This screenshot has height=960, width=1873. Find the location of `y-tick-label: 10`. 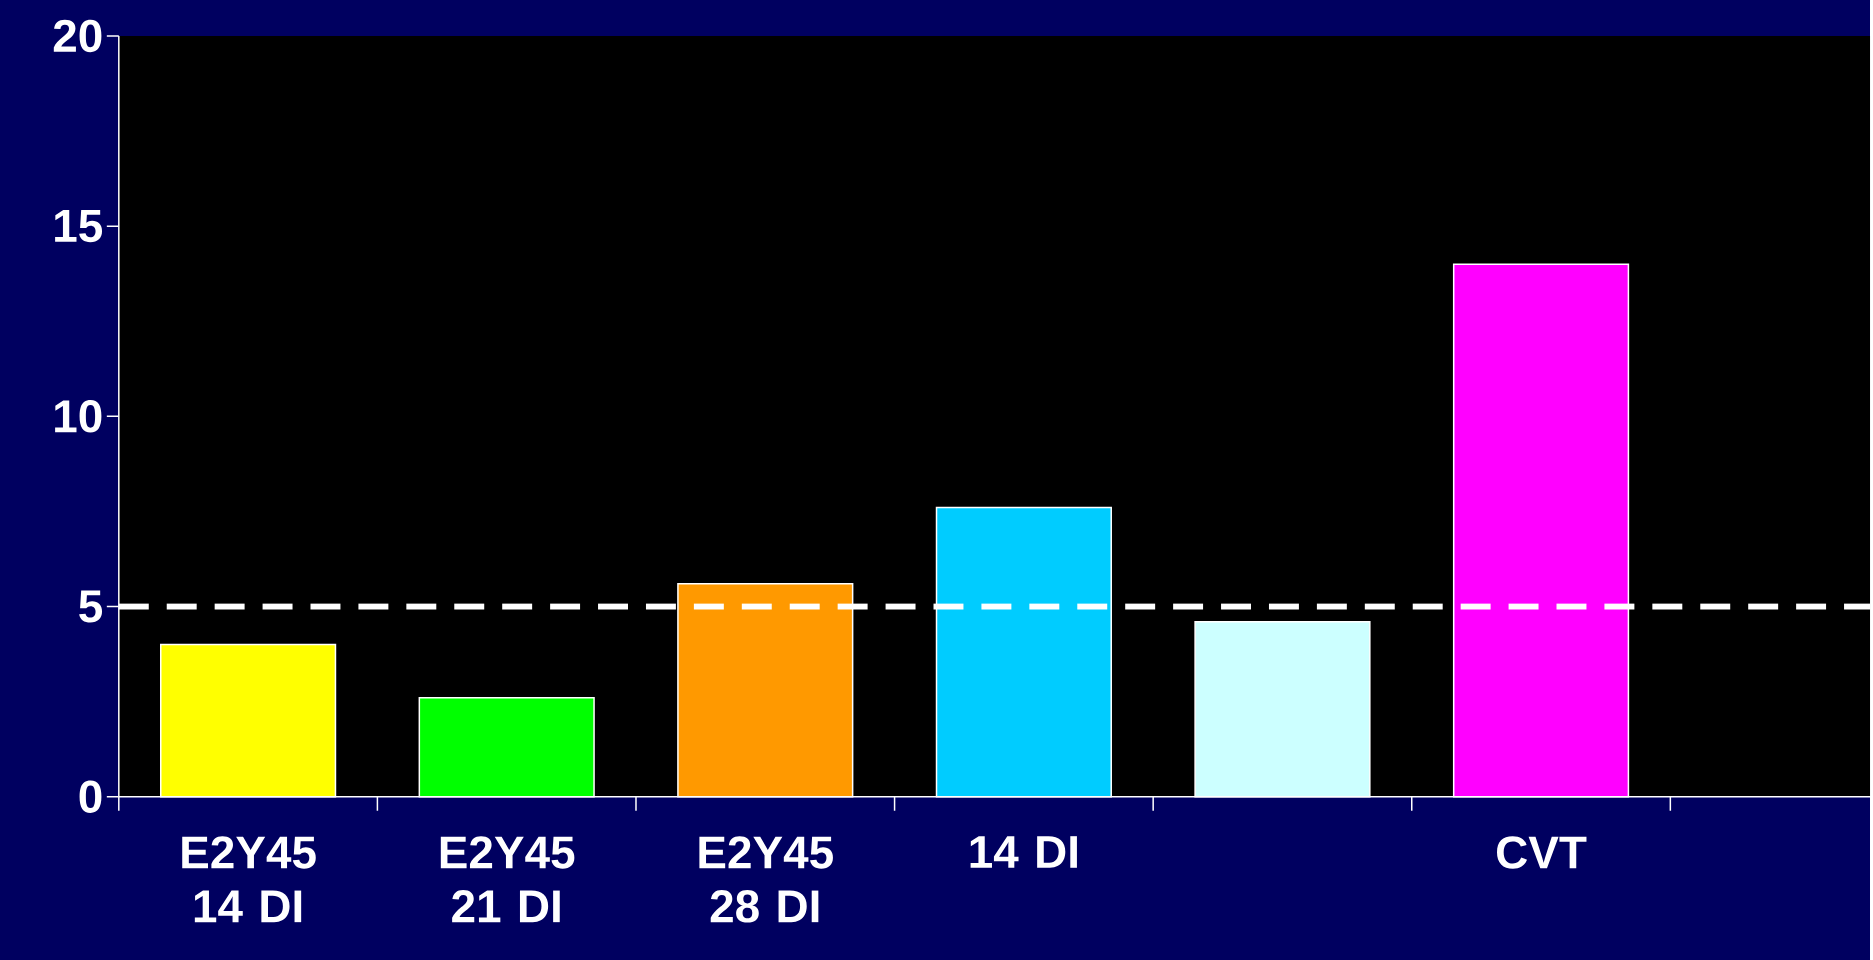

y-tick-label: 10 is located at coordinates (78, 416).